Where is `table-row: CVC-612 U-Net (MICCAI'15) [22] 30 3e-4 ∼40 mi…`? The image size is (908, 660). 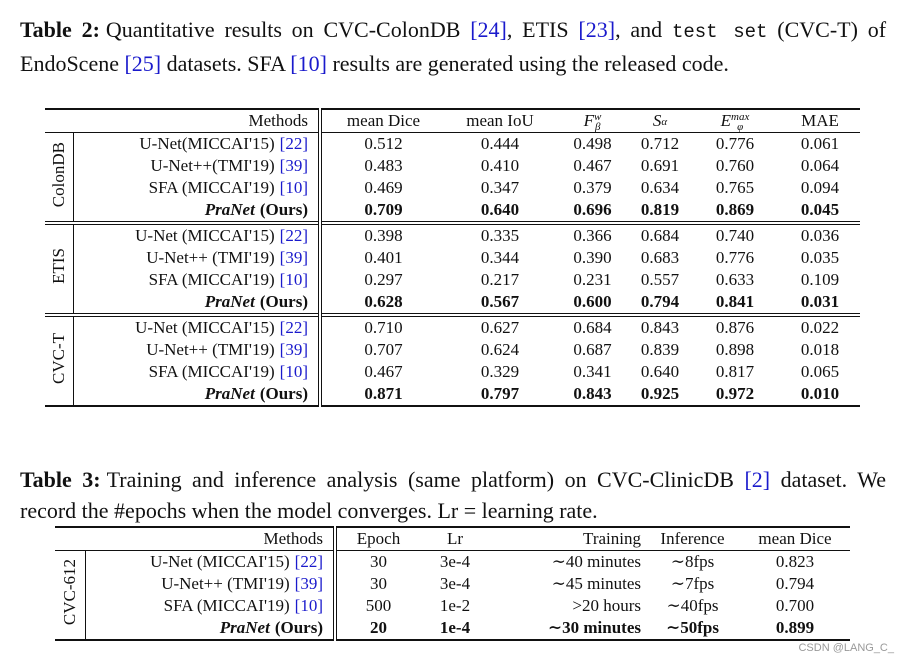 table-row: CVC-612 U-Net (MICCAI'15) [22] 30 3e-4 ∼40 mi… is located at coordinates (452, 595).